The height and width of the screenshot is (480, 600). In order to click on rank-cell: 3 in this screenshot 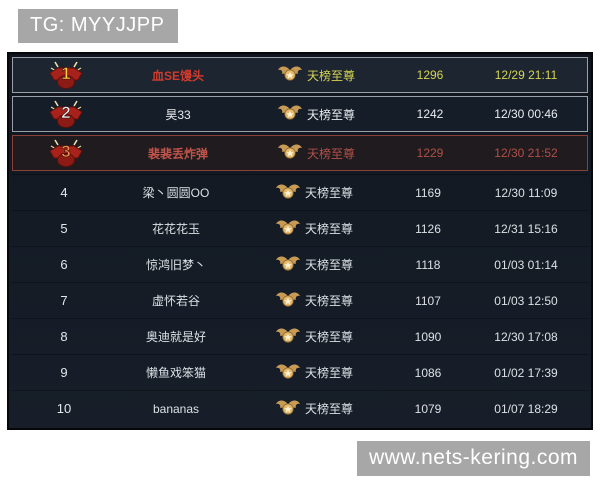, I will do `click(66, 153)`.